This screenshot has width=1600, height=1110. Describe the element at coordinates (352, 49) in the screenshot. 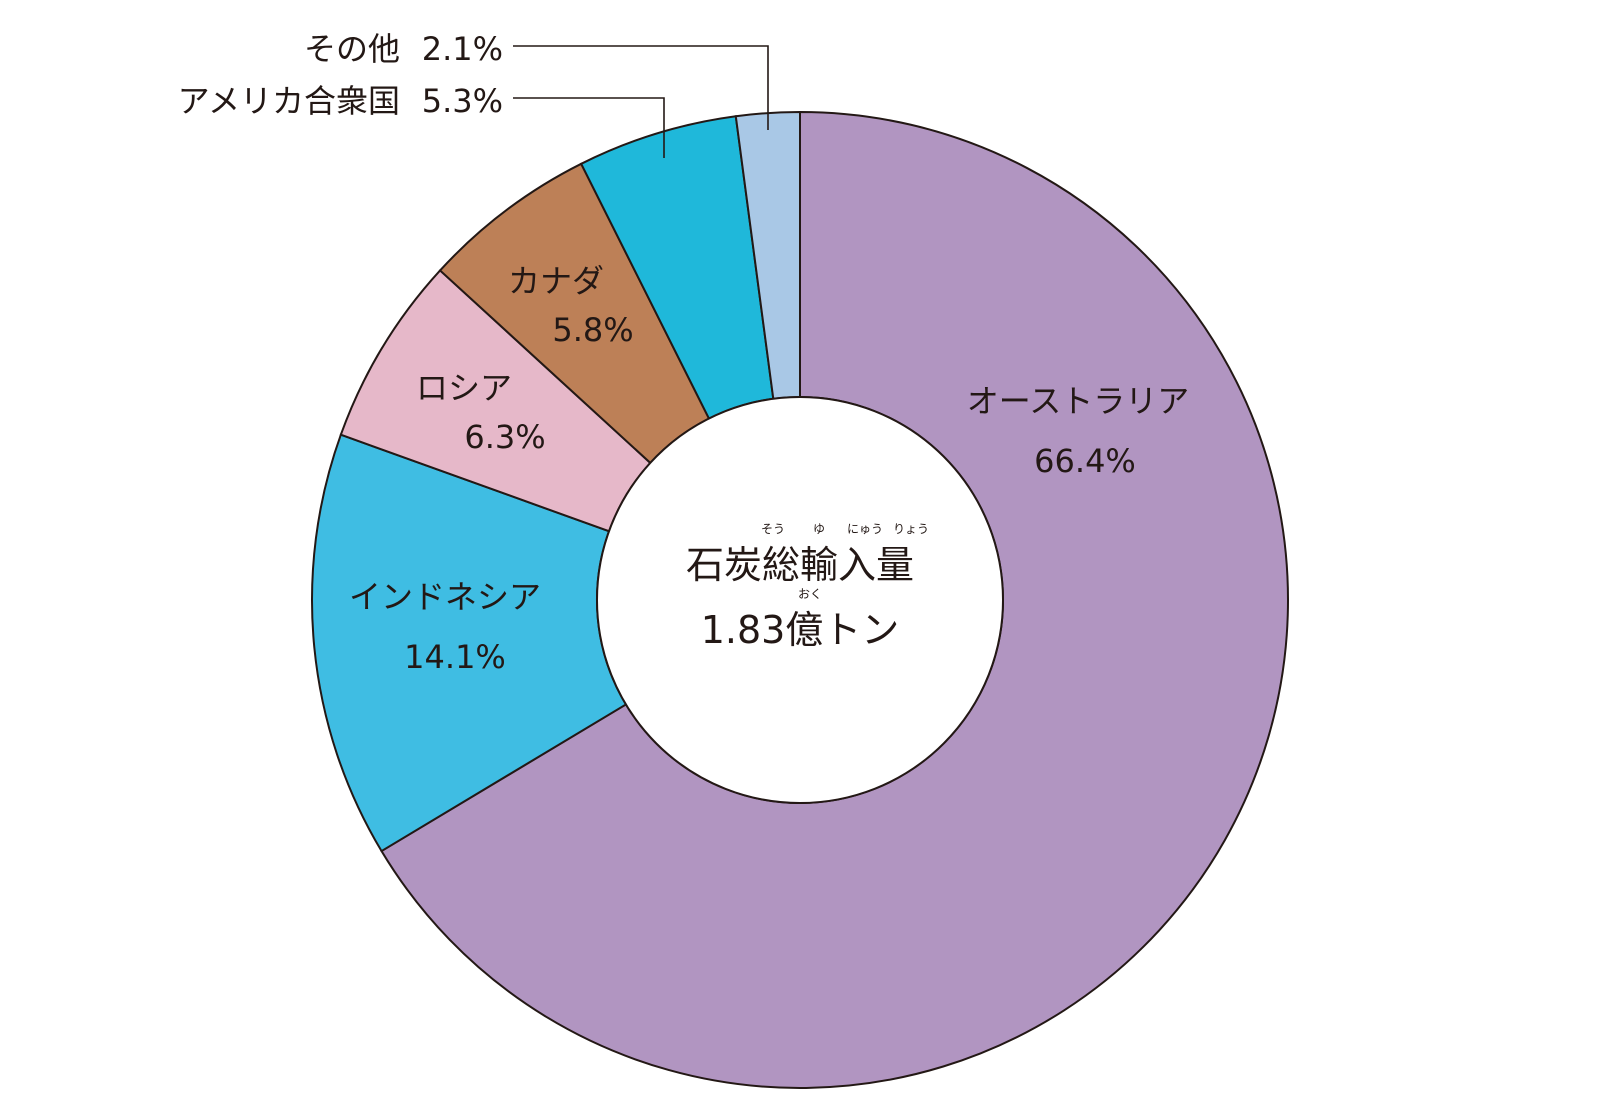

I see `outside-label-name-other: その他` at that location.